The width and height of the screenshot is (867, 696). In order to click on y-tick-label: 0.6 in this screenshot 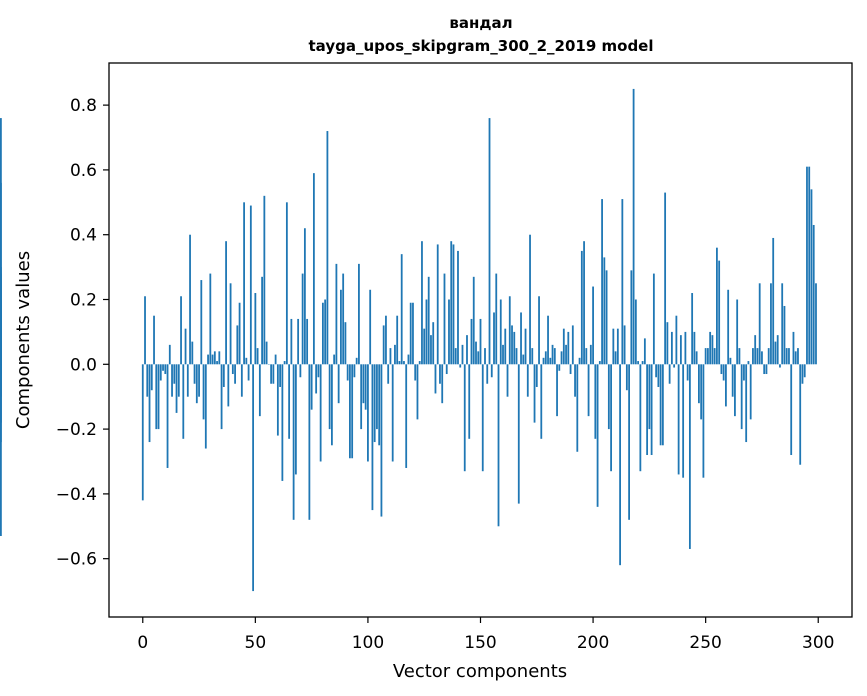, I will do `click(83, 171)`.